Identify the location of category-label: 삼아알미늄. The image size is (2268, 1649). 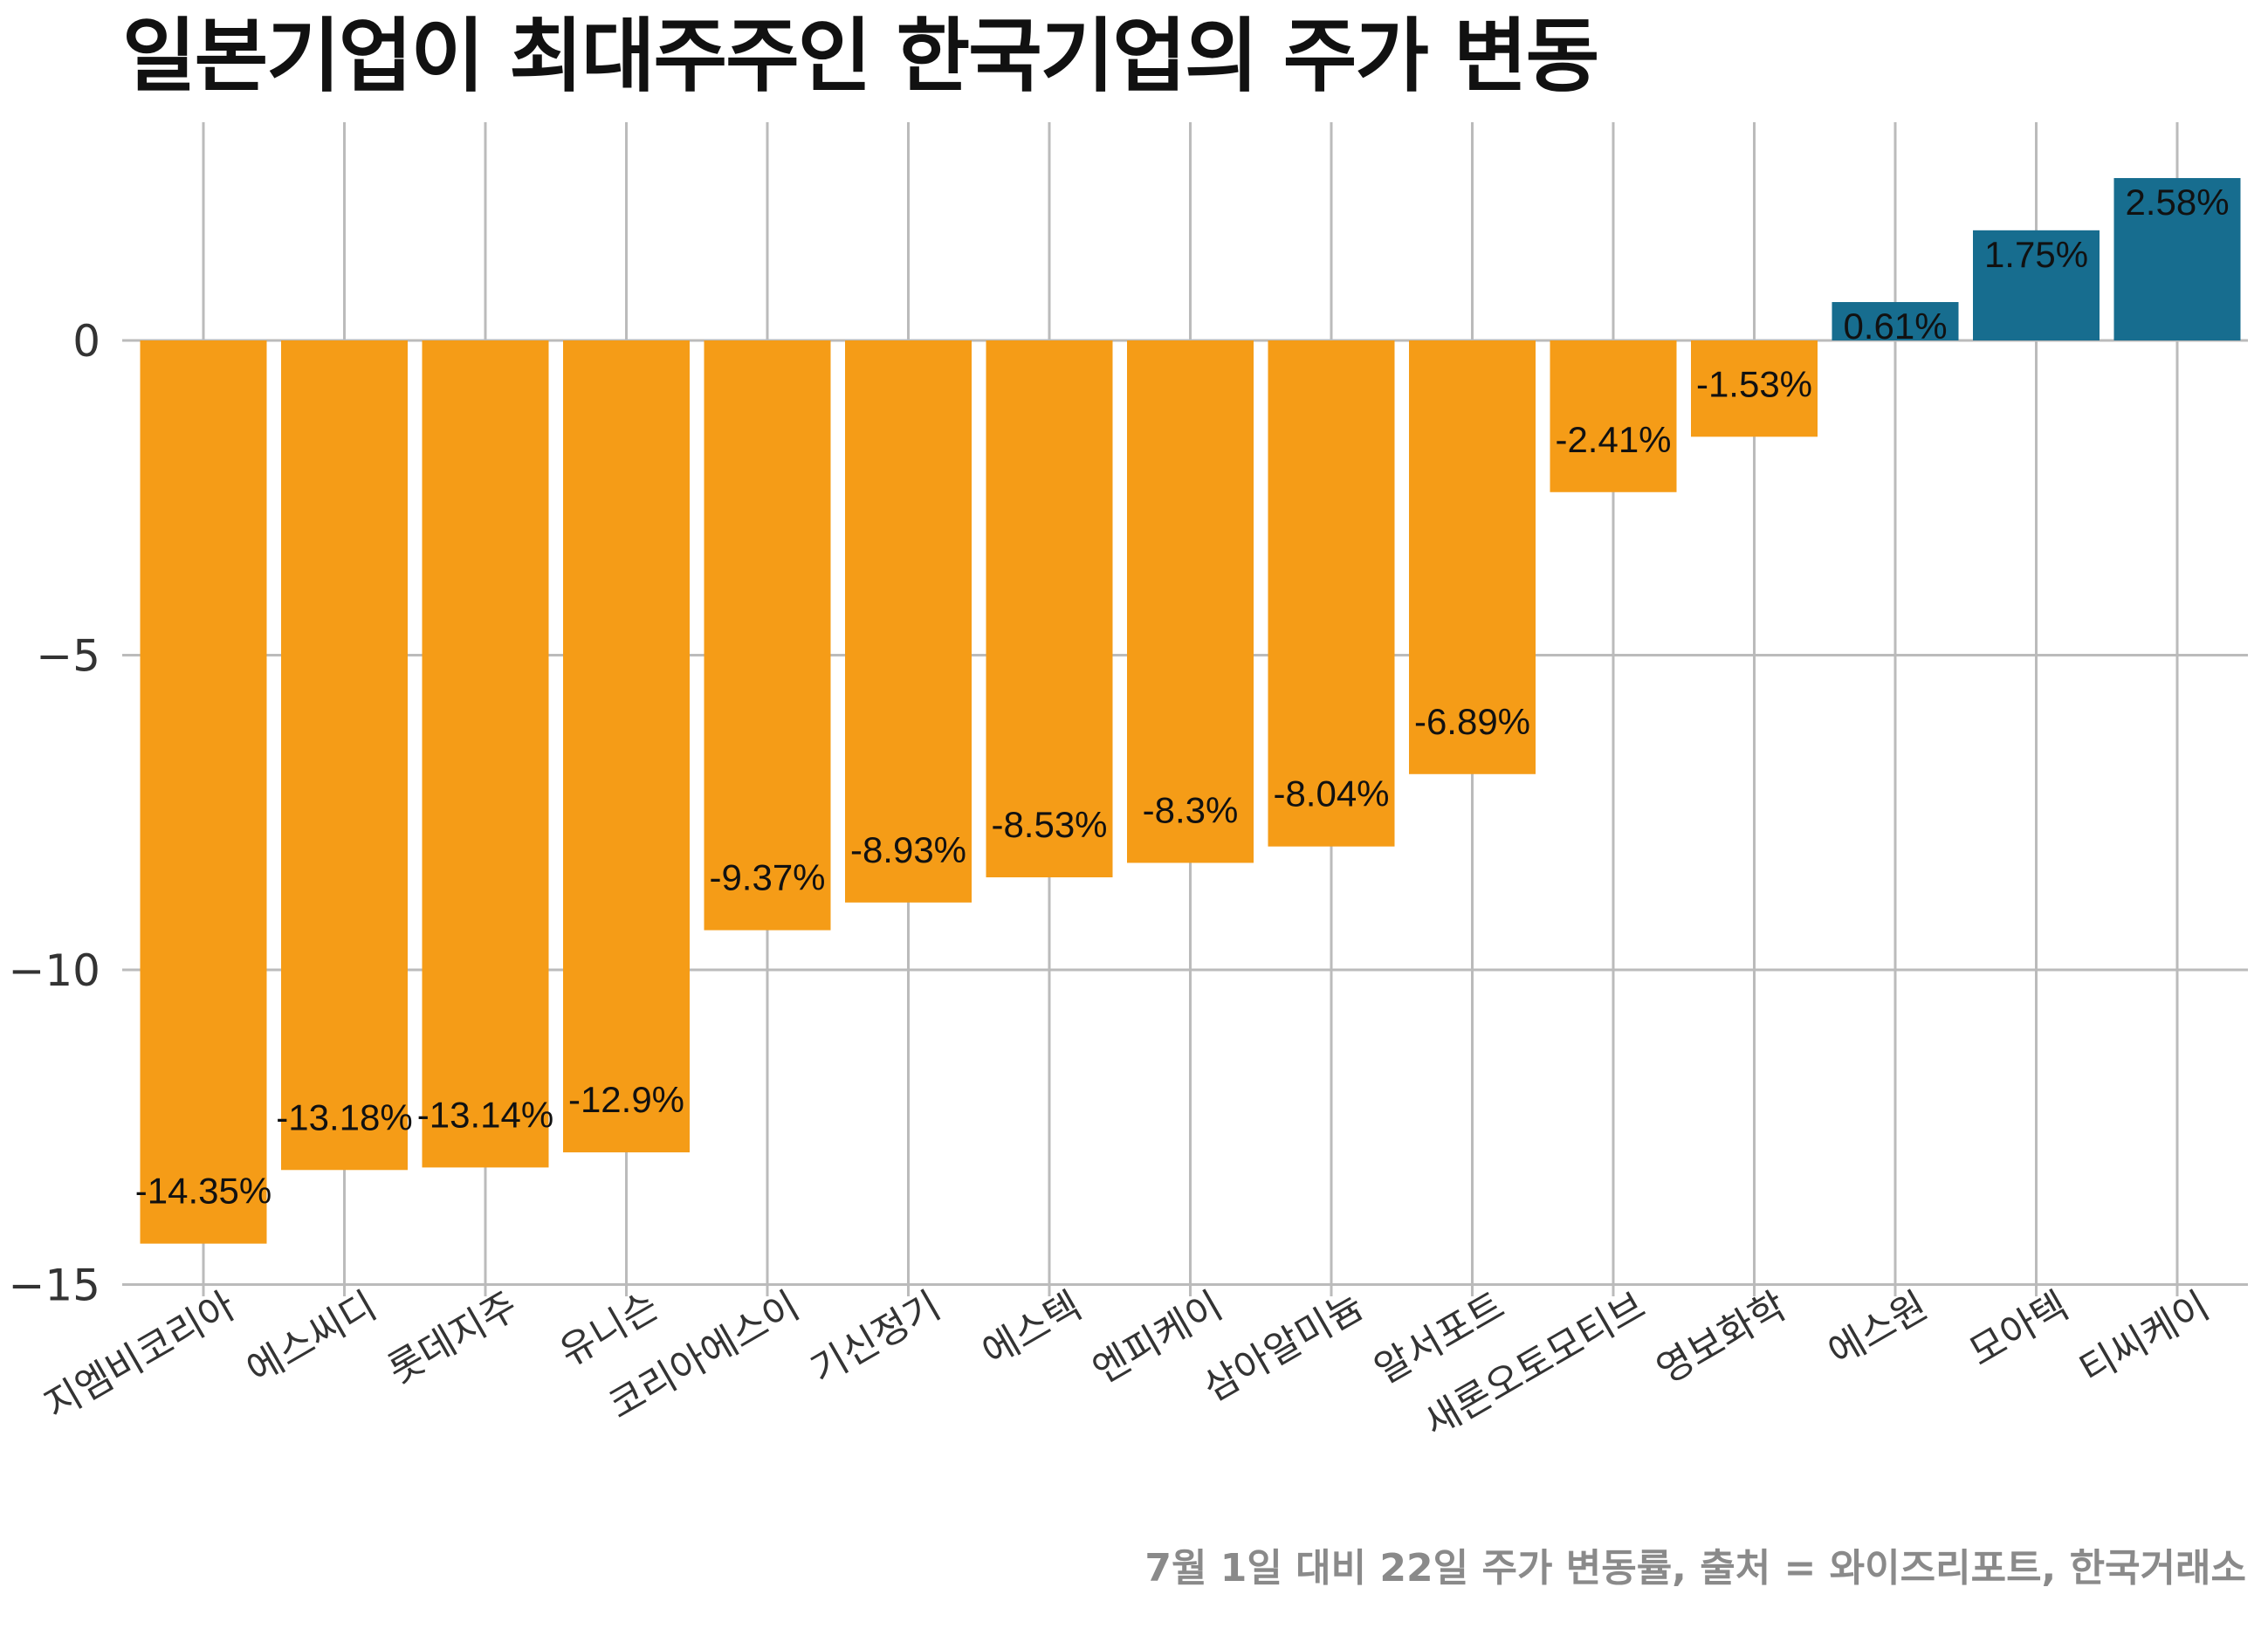
(1284, 1346).